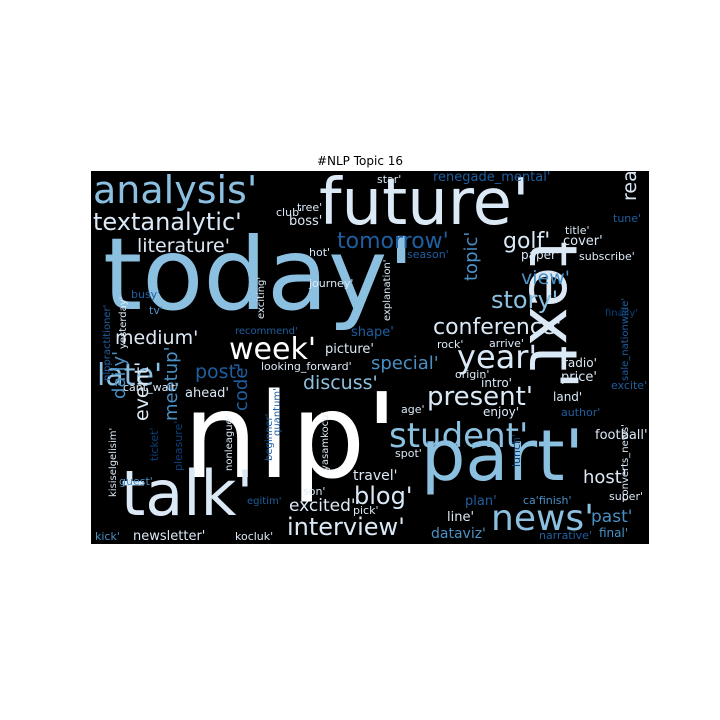 The height and width of the screenshot is (720, 720). Describe the element at coordinates (241, 386) in the screenshot. I see `cloud-word: code'` at that location.